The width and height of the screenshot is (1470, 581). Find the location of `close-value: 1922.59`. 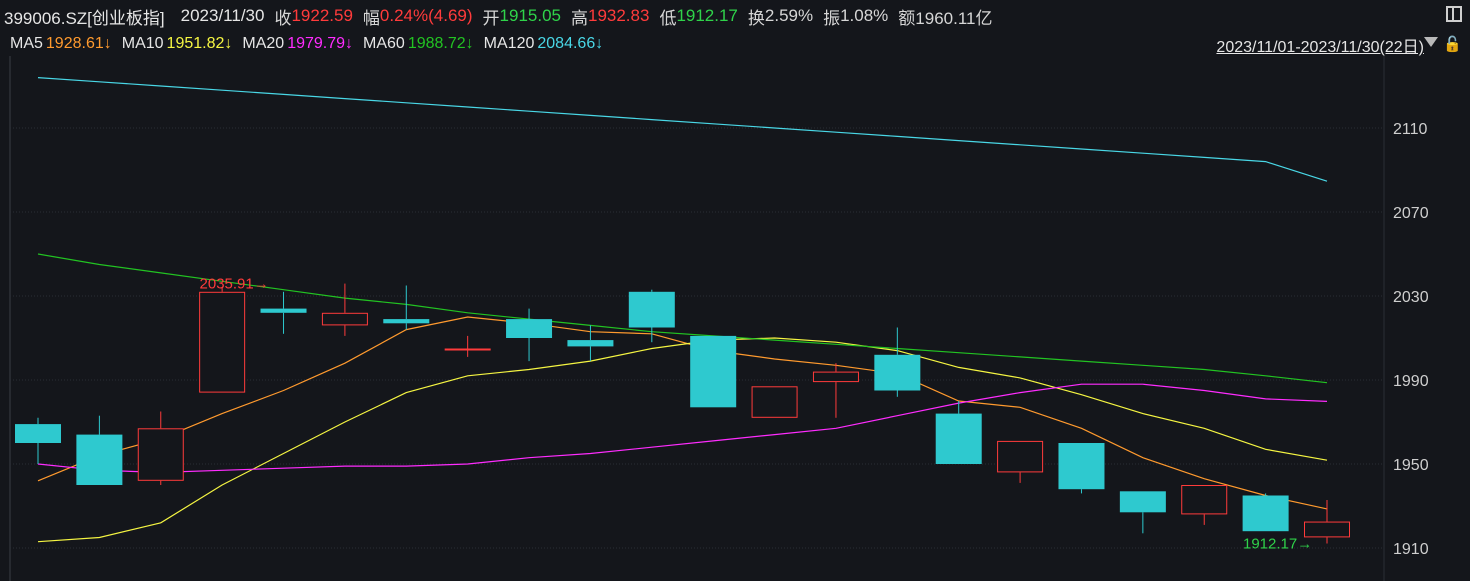

close-value: 1922.59 is located at coordinates (322, 15).